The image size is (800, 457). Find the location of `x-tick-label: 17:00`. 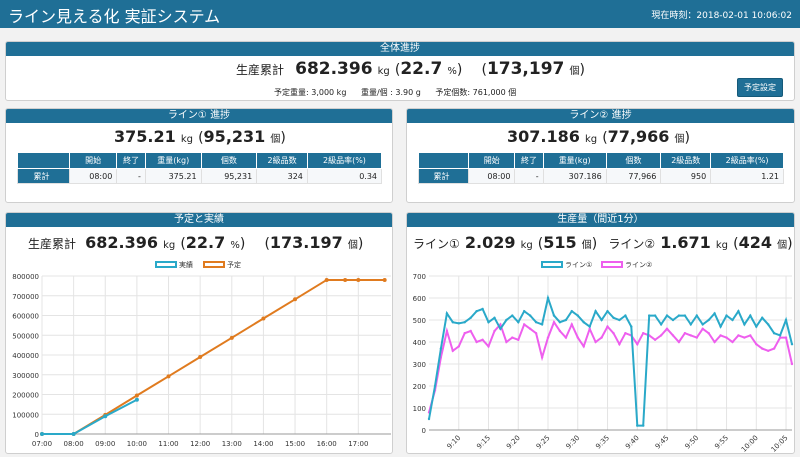

x-tick-label: 17:00 is located at coordinates (358, 444).